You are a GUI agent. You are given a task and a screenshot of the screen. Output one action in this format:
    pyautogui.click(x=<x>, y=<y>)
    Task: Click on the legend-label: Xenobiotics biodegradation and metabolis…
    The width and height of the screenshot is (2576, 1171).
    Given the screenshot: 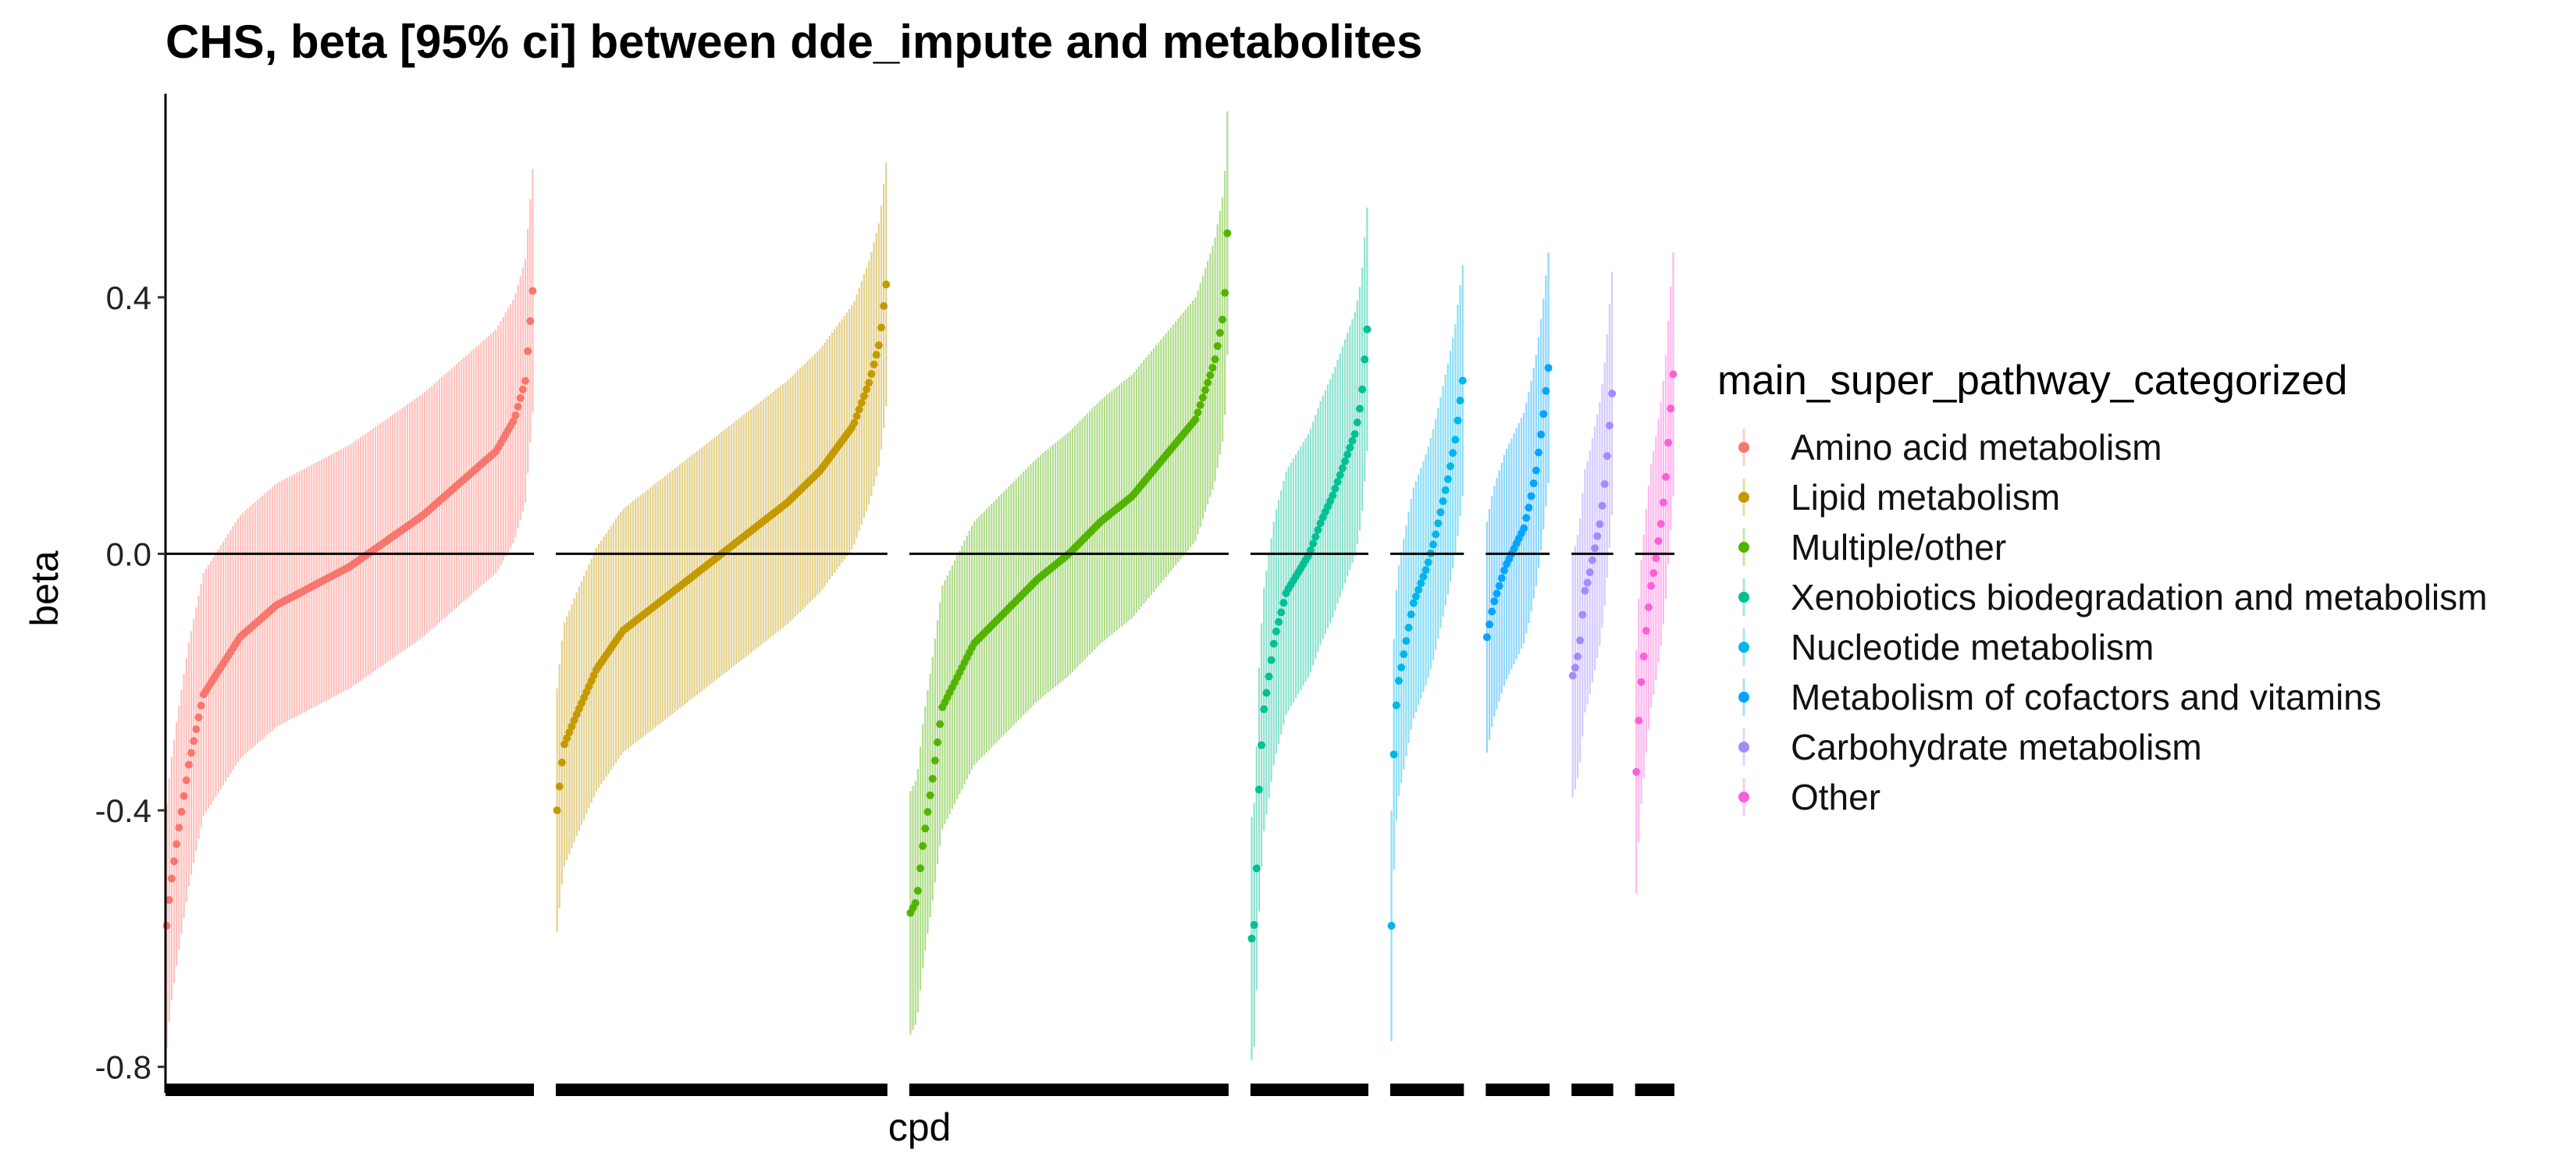 What is the action you would take?
    pyautogui.click(x=2139, y=597)
    